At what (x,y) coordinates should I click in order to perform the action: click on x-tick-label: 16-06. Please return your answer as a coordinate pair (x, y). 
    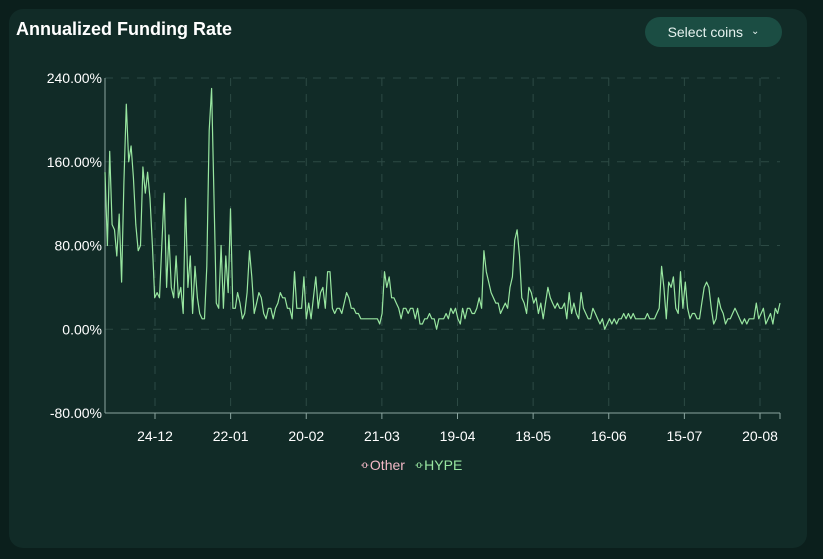
    Looking at the image, I should click on (609, 436).